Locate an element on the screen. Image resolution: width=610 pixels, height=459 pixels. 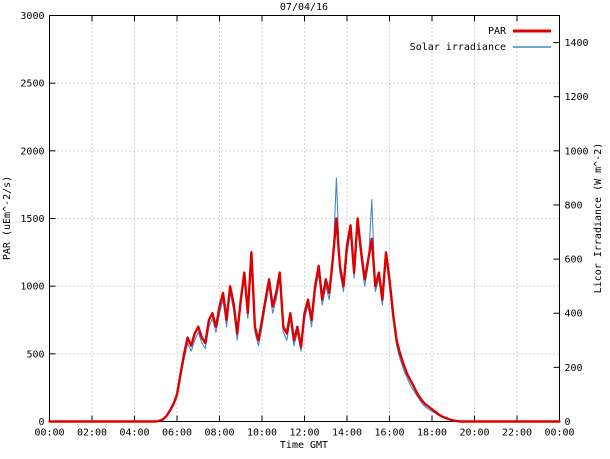
svg-text: 200 is located at coordinates (574, 368).